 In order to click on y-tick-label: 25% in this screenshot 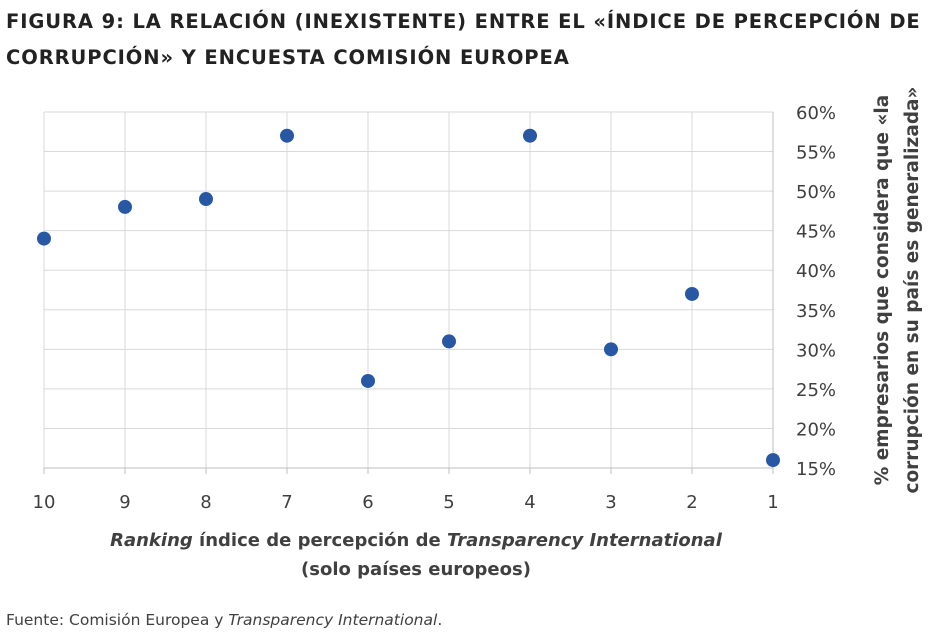, I will do `click(816, 390)`.